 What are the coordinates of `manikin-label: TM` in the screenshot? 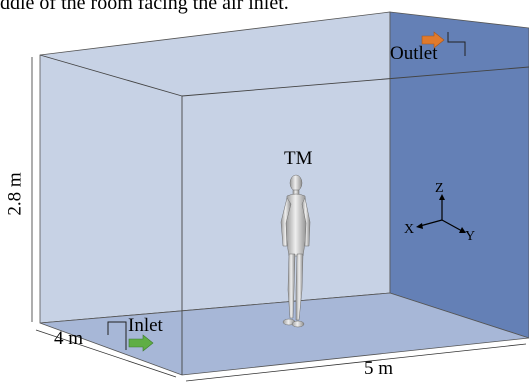 It's located at (298, 158).